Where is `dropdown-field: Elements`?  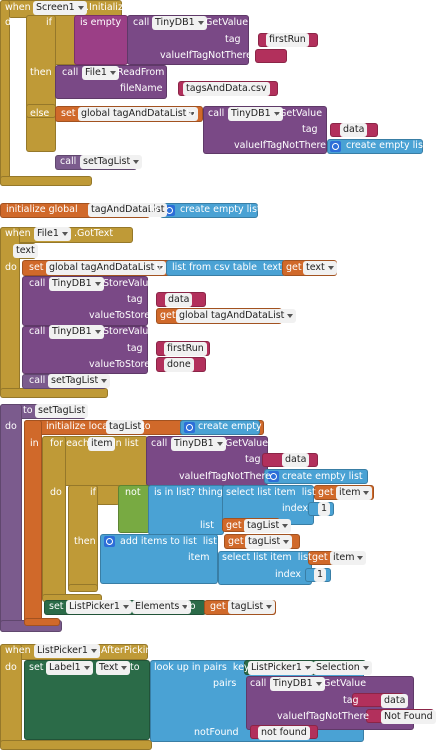 dropdown-field: Elements is located at coordinates (162, 607).